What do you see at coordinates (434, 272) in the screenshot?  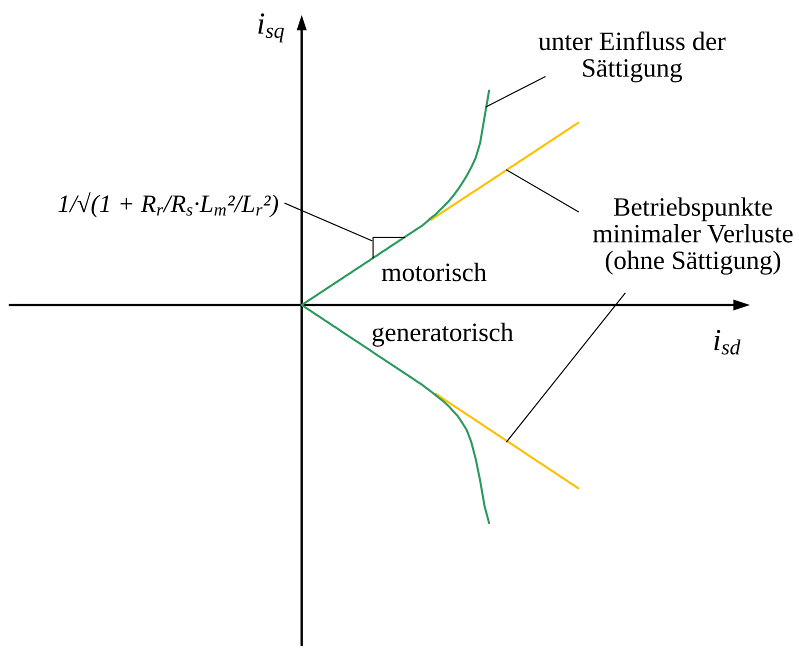 I see `annotation: motorisch` at bounding box center [434, 272].